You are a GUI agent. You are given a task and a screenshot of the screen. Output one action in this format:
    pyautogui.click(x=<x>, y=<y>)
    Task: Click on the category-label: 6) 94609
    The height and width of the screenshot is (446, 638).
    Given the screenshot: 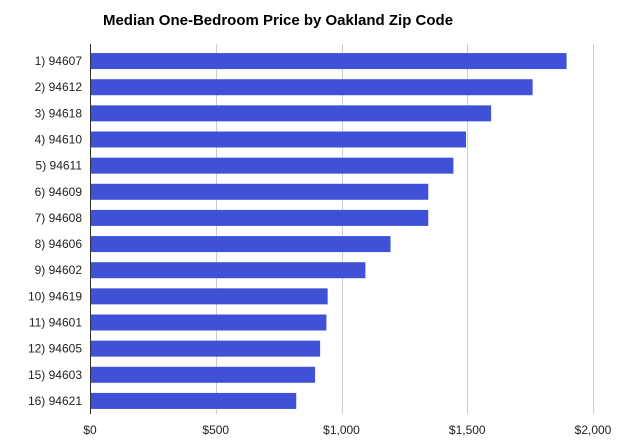 What is the action you would take?
    pyautogui.click(x=59, y=192)
    